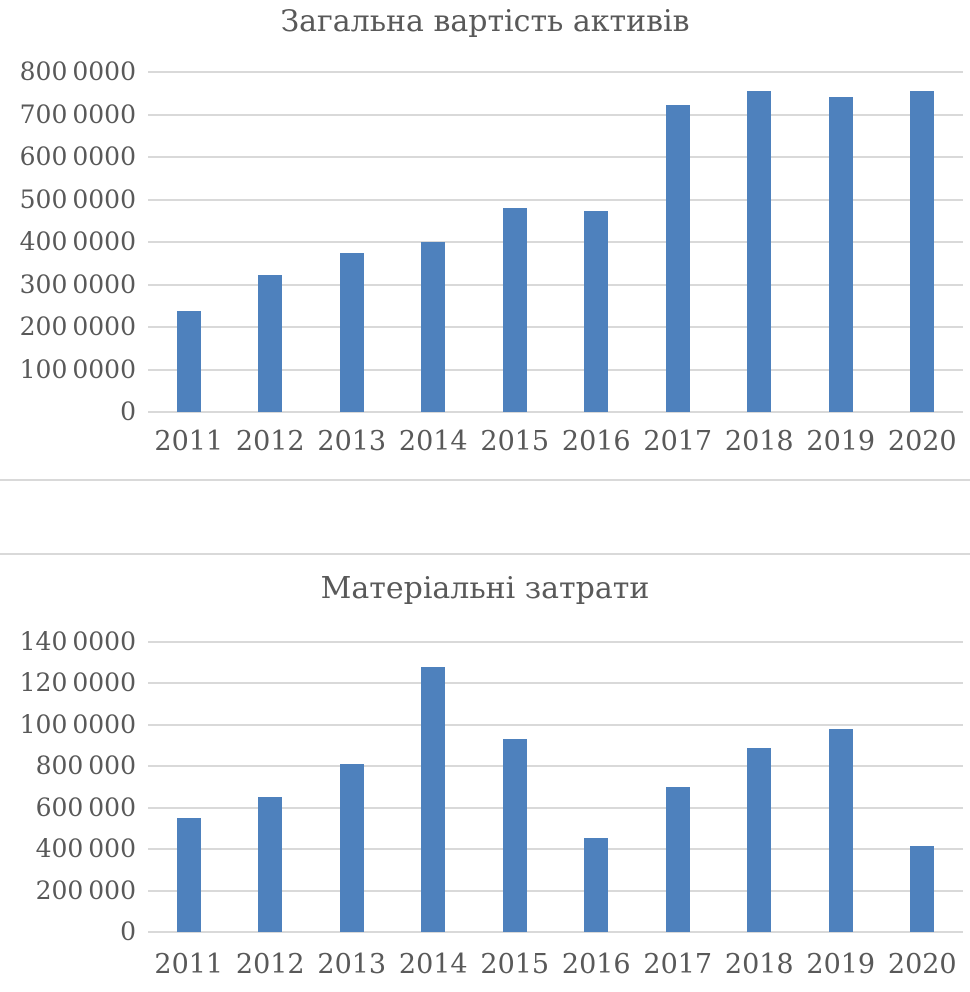 The width and height of the screenshot is (970, 992). Describe the element at coordinates (189, 964) in the screenshot. I see `x-tick-label: 2011` at that location.